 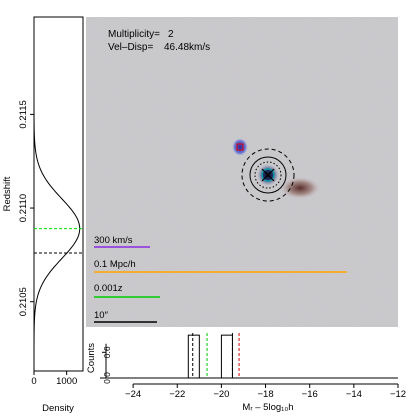 I want to click on histogram-ytick-label-0: 0.0, so click(x=107, y=378).